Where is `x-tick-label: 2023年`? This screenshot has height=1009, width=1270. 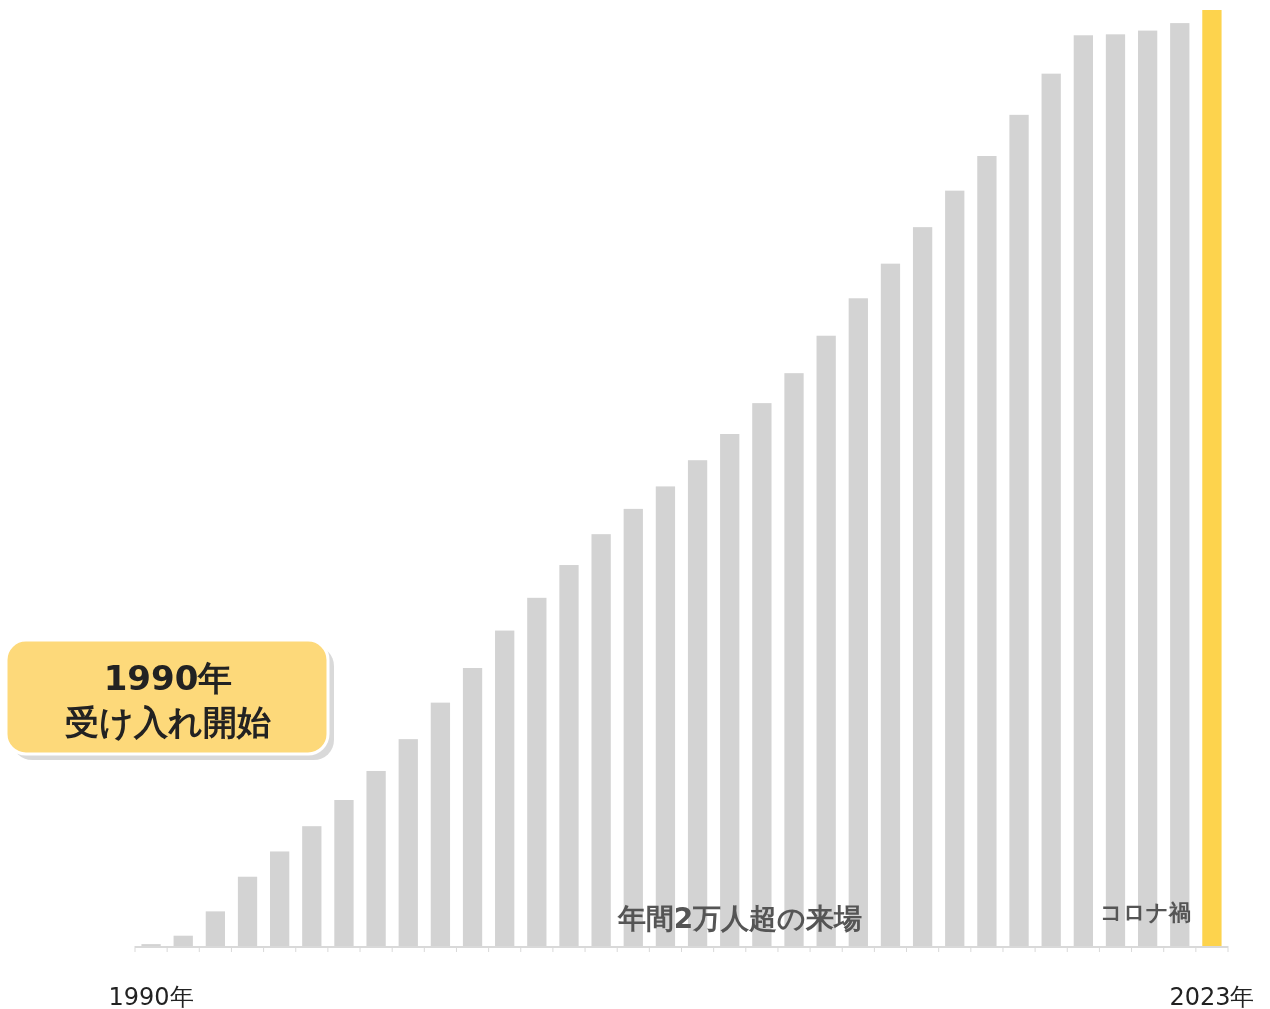 x-tick-label: 2023年 is located at coordinates (1212, 996).